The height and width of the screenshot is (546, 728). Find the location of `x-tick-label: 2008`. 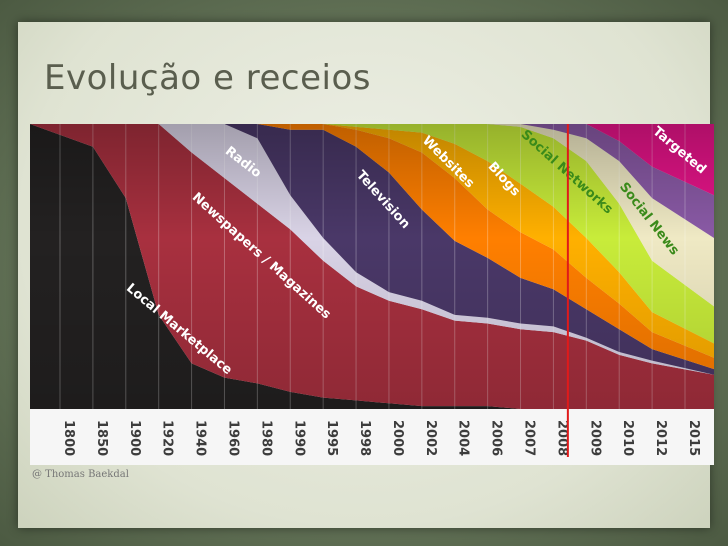

x-tick-label: 2008 is located at coordinates (561, 438).